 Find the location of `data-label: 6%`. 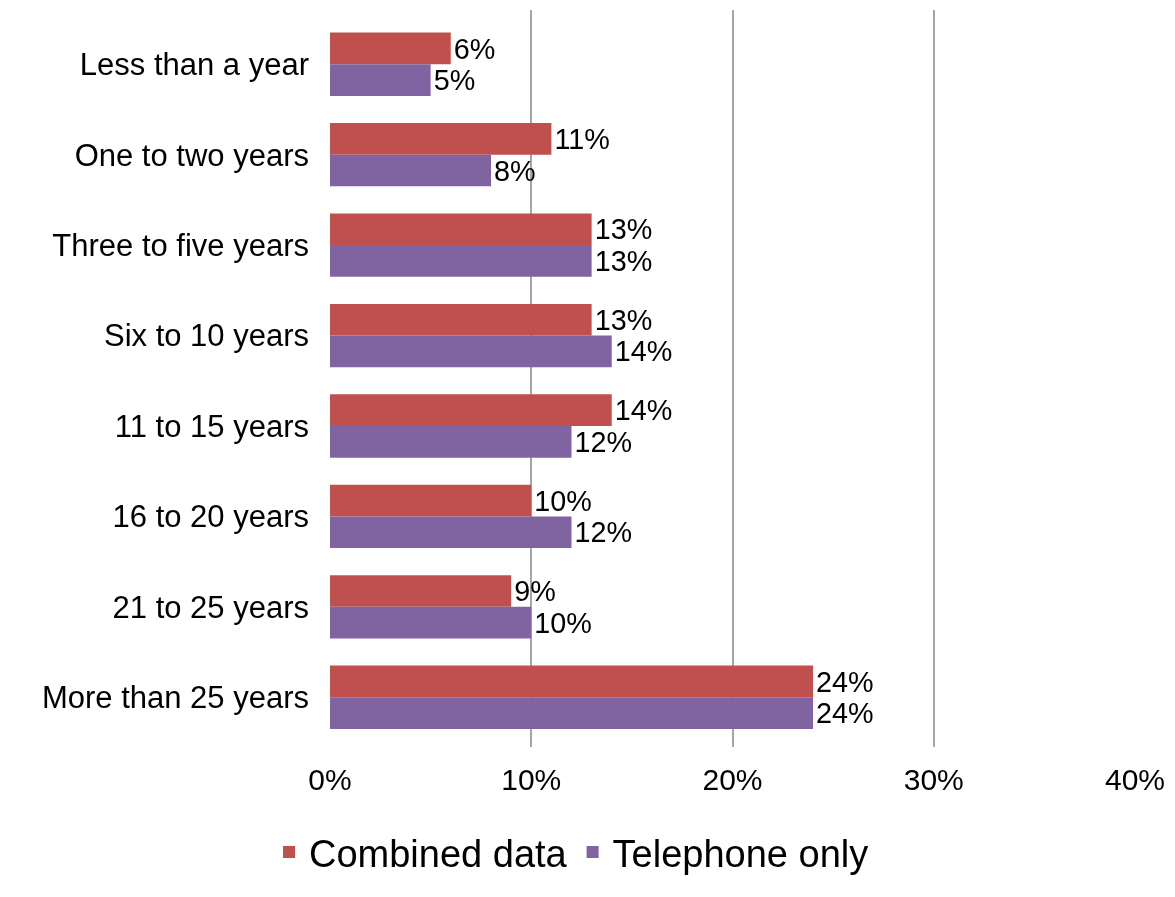

data-label: 6% is located at coordinates (474, 48).